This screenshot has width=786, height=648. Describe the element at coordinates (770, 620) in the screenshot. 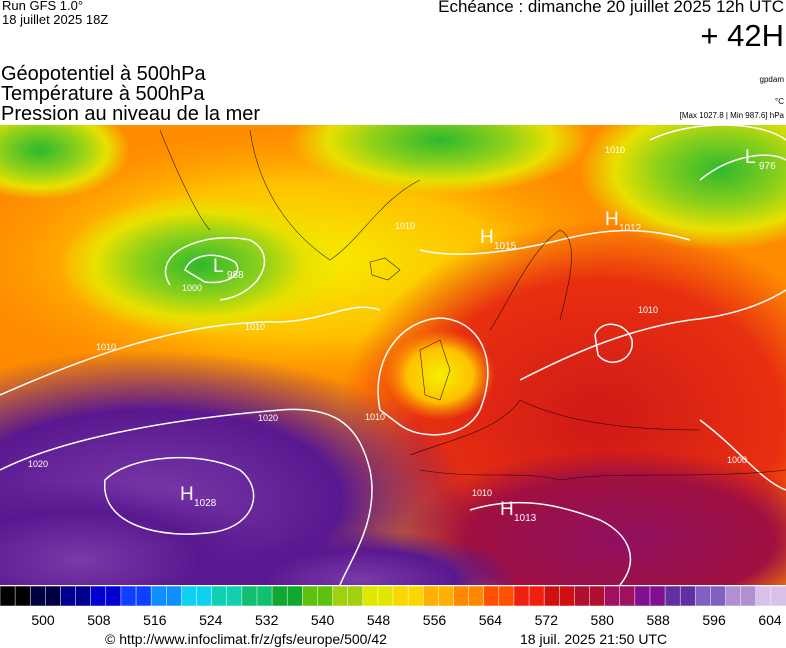

I see `colorbar-tick-label: 604` at that location.